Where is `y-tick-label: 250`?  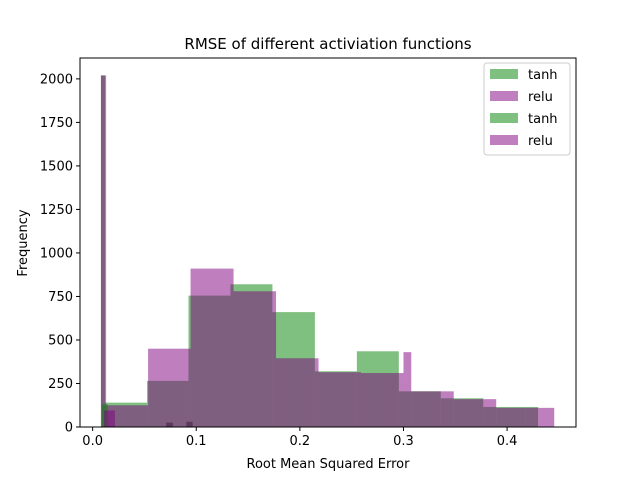 y-tick-label: 250 is located at coordinates (60, 384).